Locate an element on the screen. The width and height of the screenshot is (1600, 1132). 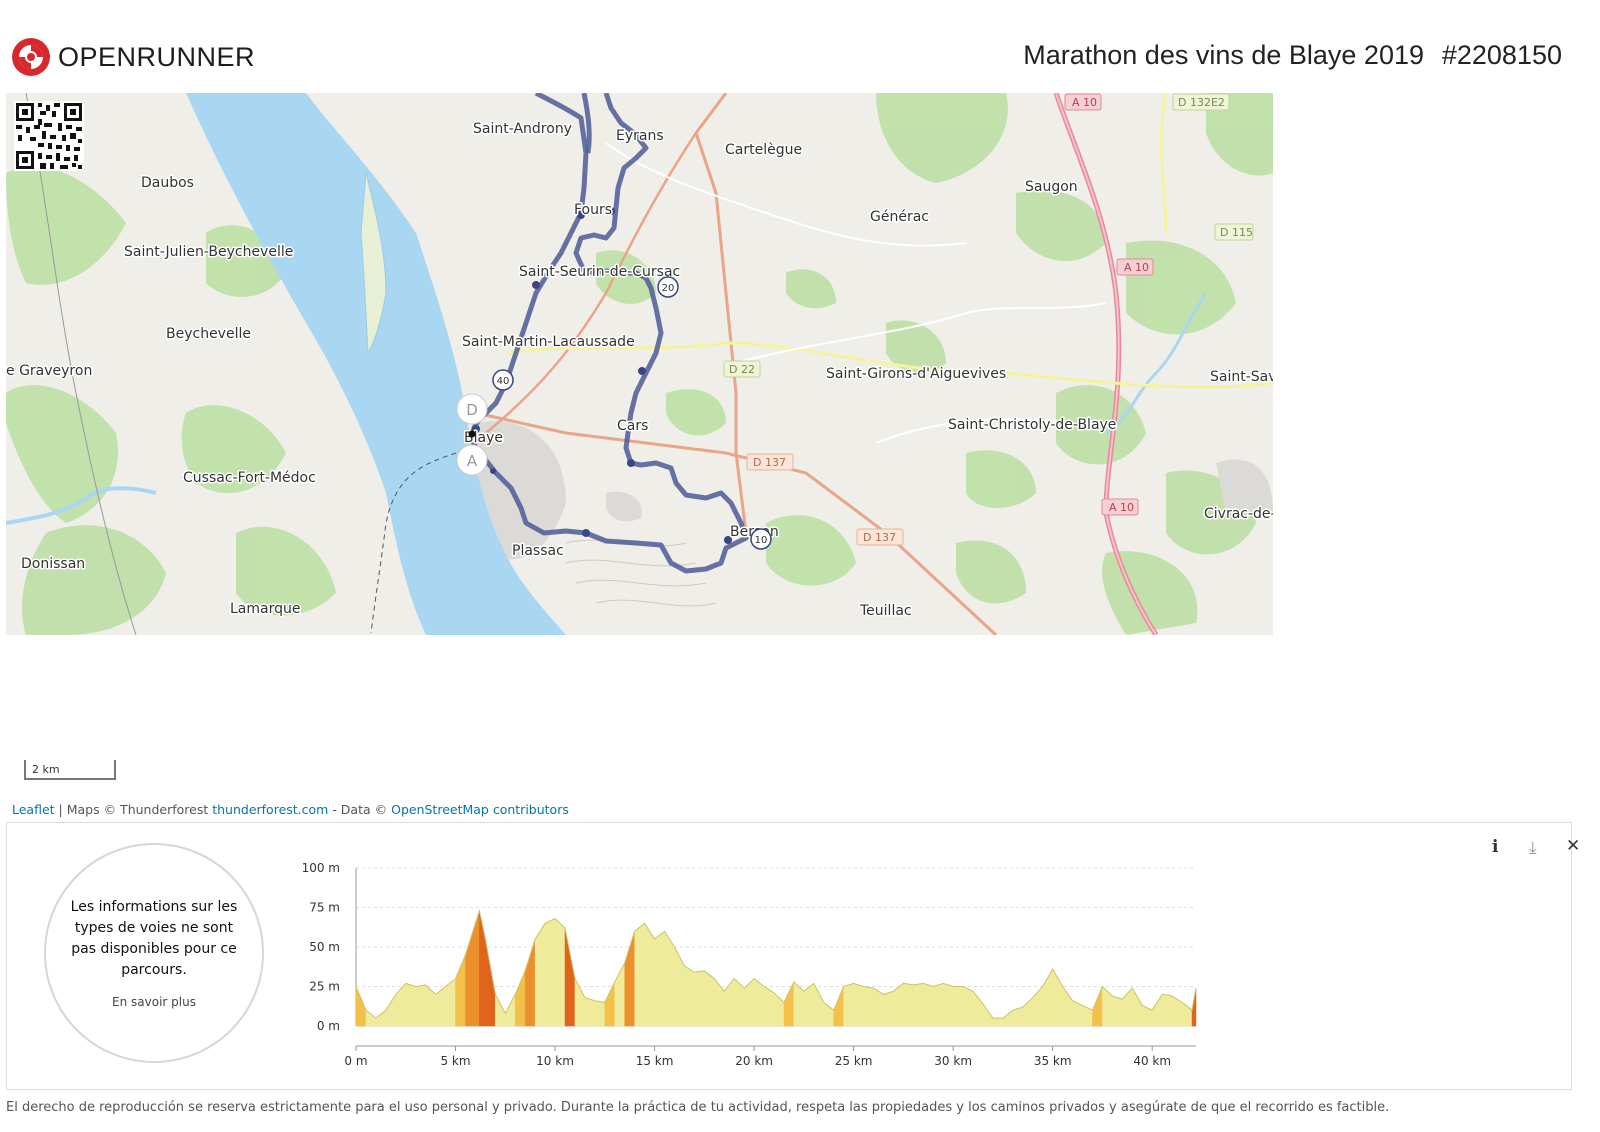
place-label: Eyrans is located at coordinates (640, 136).